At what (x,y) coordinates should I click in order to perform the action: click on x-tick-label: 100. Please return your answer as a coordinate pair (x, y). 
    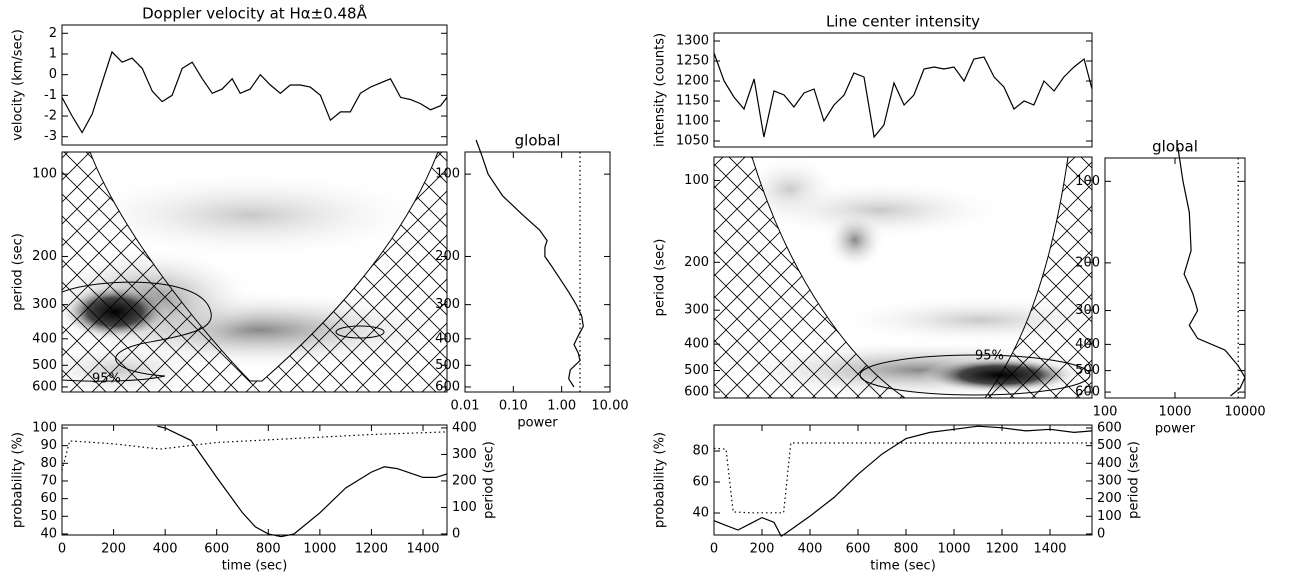
    Looking at the image, I should click on (1105, 412).